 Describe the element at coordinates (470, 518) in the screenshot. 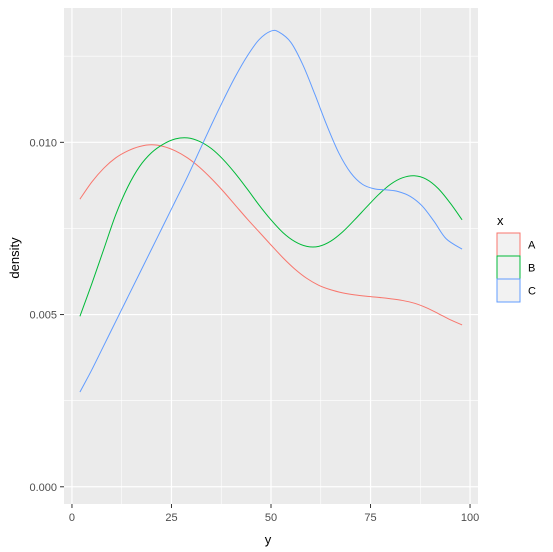

I see `x-tick-label: 100` at that location.